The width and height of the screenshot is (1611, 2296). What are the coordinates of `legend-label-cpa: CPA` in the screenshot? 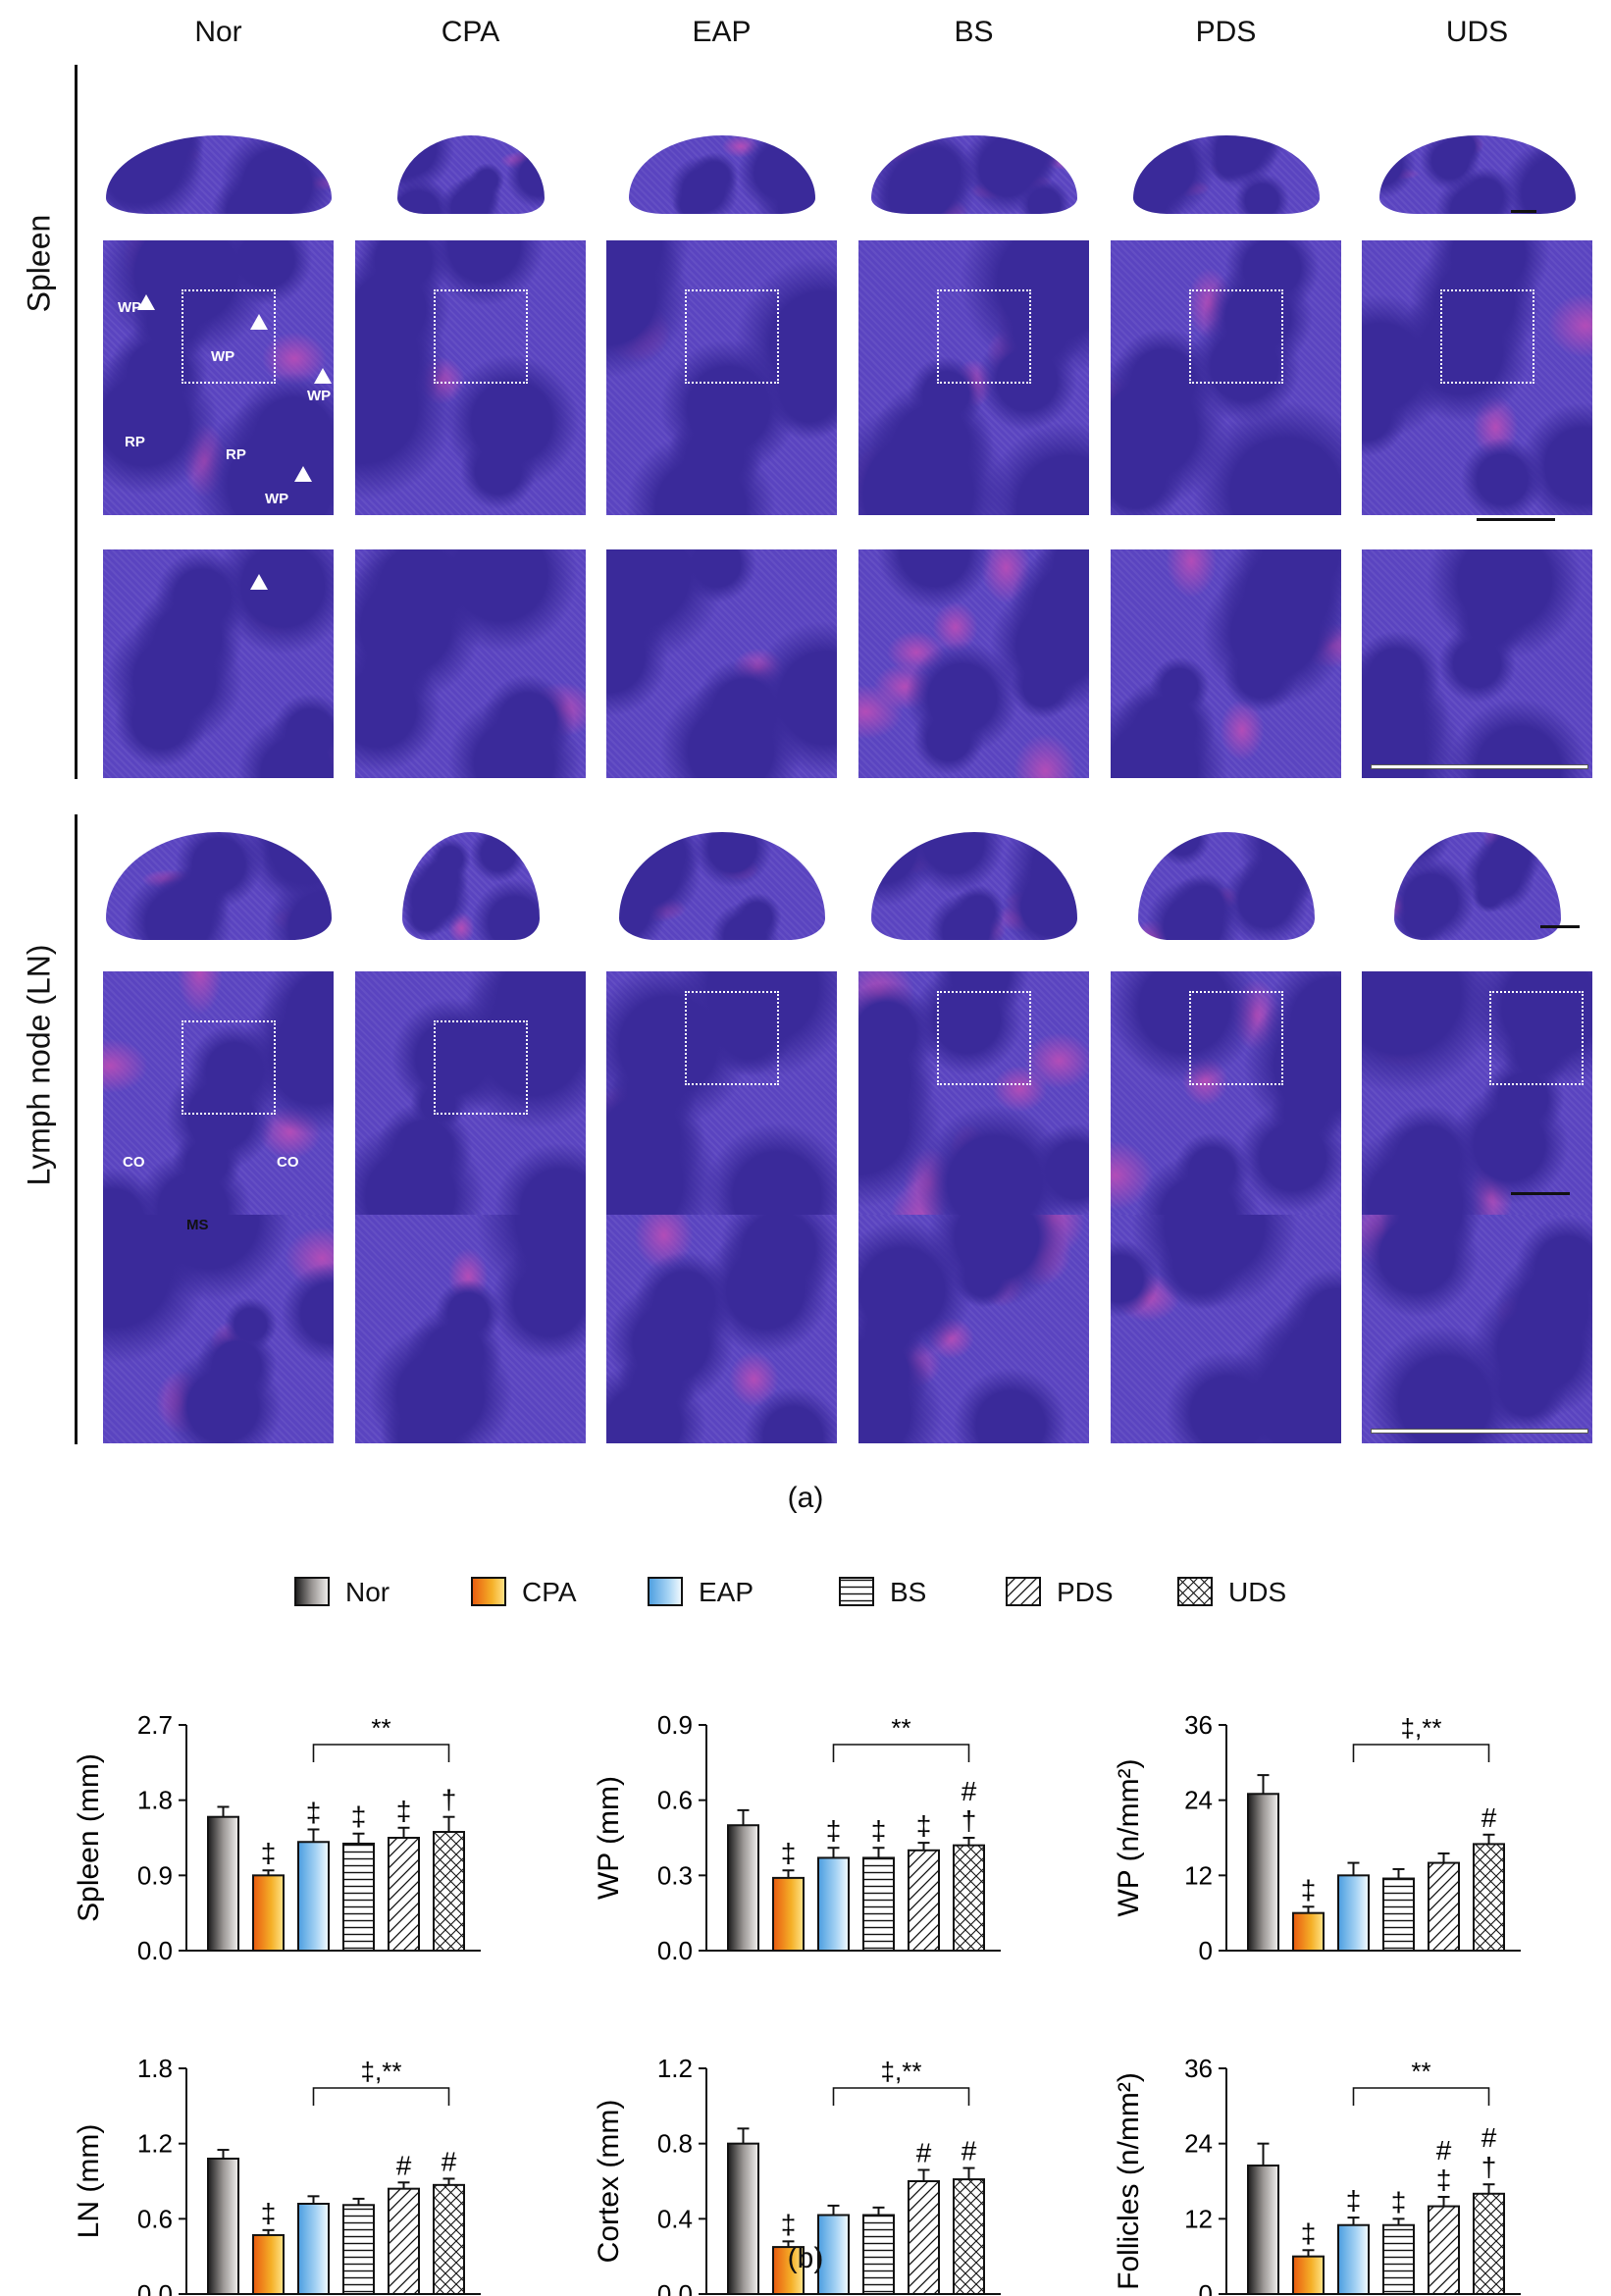 It's located at (549, 1592).